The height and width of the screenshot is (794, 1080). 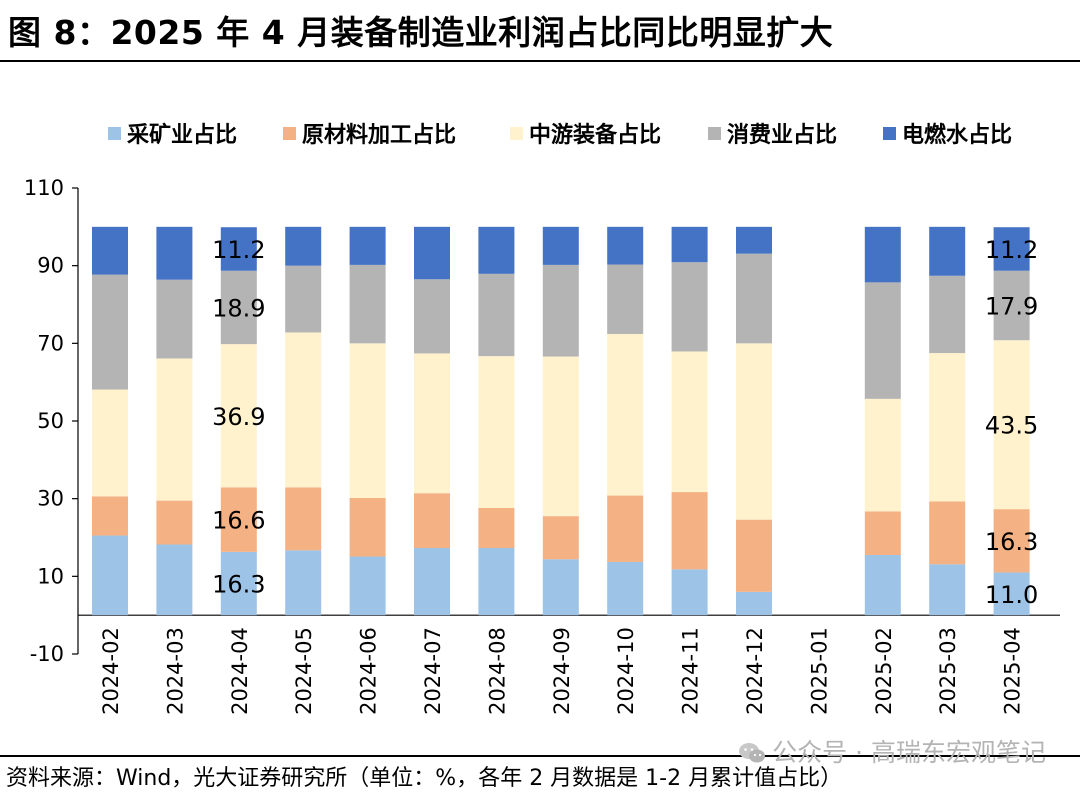 What do you see at coordinates (50, 343) in the screenshot?
I see `y-tick-label: 70` at bounding box center [50, 343].